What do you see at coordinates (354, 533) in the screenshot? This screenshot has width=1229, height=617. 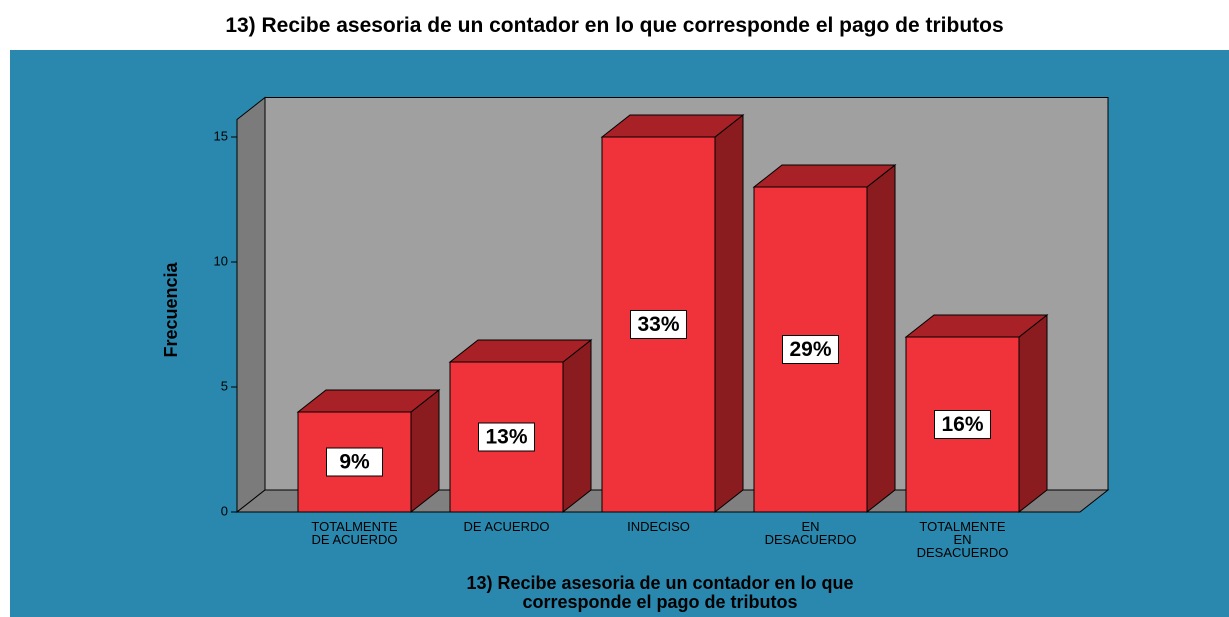 I see `x-tick-label: TOTALMENTE DE ACUERDO` at bounding box center [354, 533].